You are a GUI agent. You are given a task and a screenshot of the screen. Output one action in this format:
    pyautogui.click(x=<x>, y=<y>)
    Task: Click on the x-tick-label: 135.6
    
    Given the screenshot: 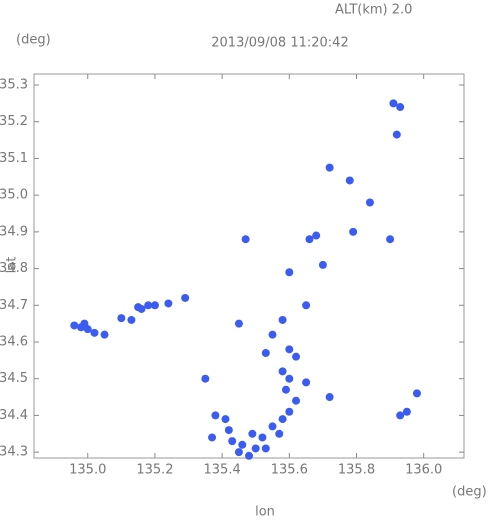 What is the action you would take?
    pyautogui.click(x=289, y=470)
    